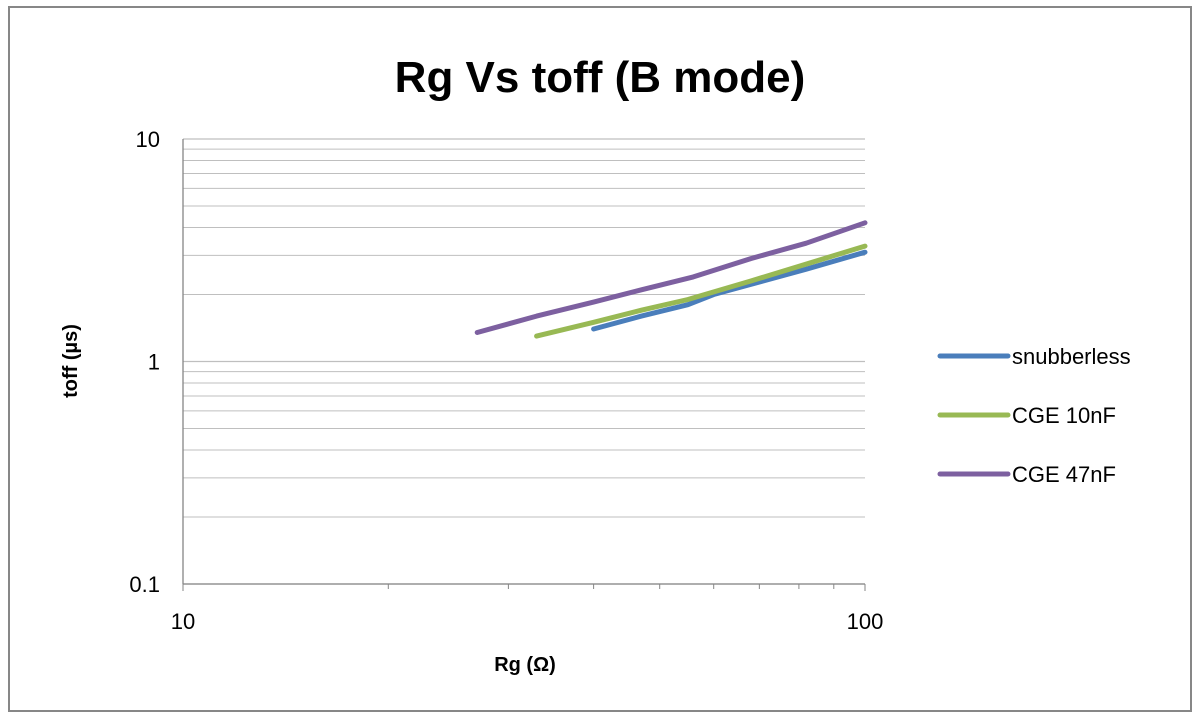 Image resolution: width=1195 pixels, height=715 pixels. Describe the element at coordinates (1064, 474) in the screenshot. I see `legend-label-3: CGE 47nF` at that location.